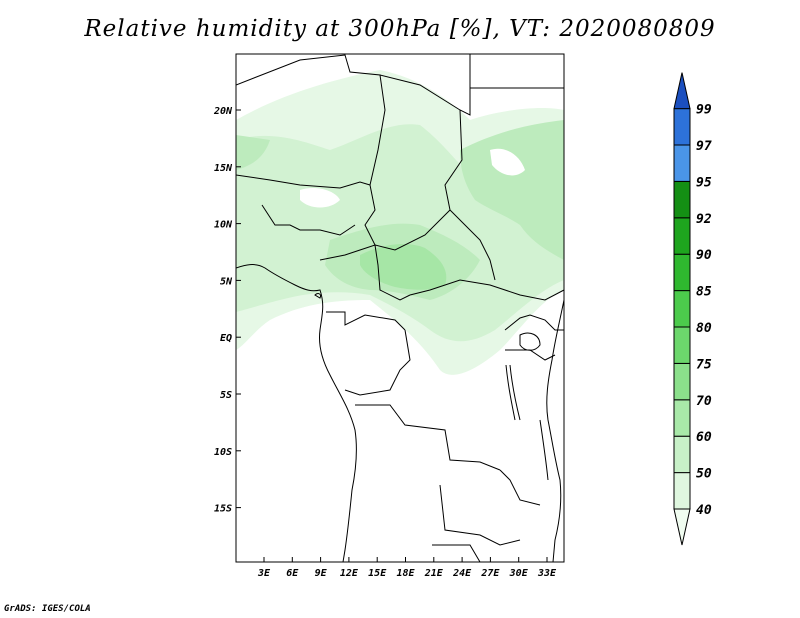 The height and width of the screenshot is (618, 800). Describe the element at coordinates (292, 573) in the screenshot. I see `lon-tick-label: 6E` at that location.